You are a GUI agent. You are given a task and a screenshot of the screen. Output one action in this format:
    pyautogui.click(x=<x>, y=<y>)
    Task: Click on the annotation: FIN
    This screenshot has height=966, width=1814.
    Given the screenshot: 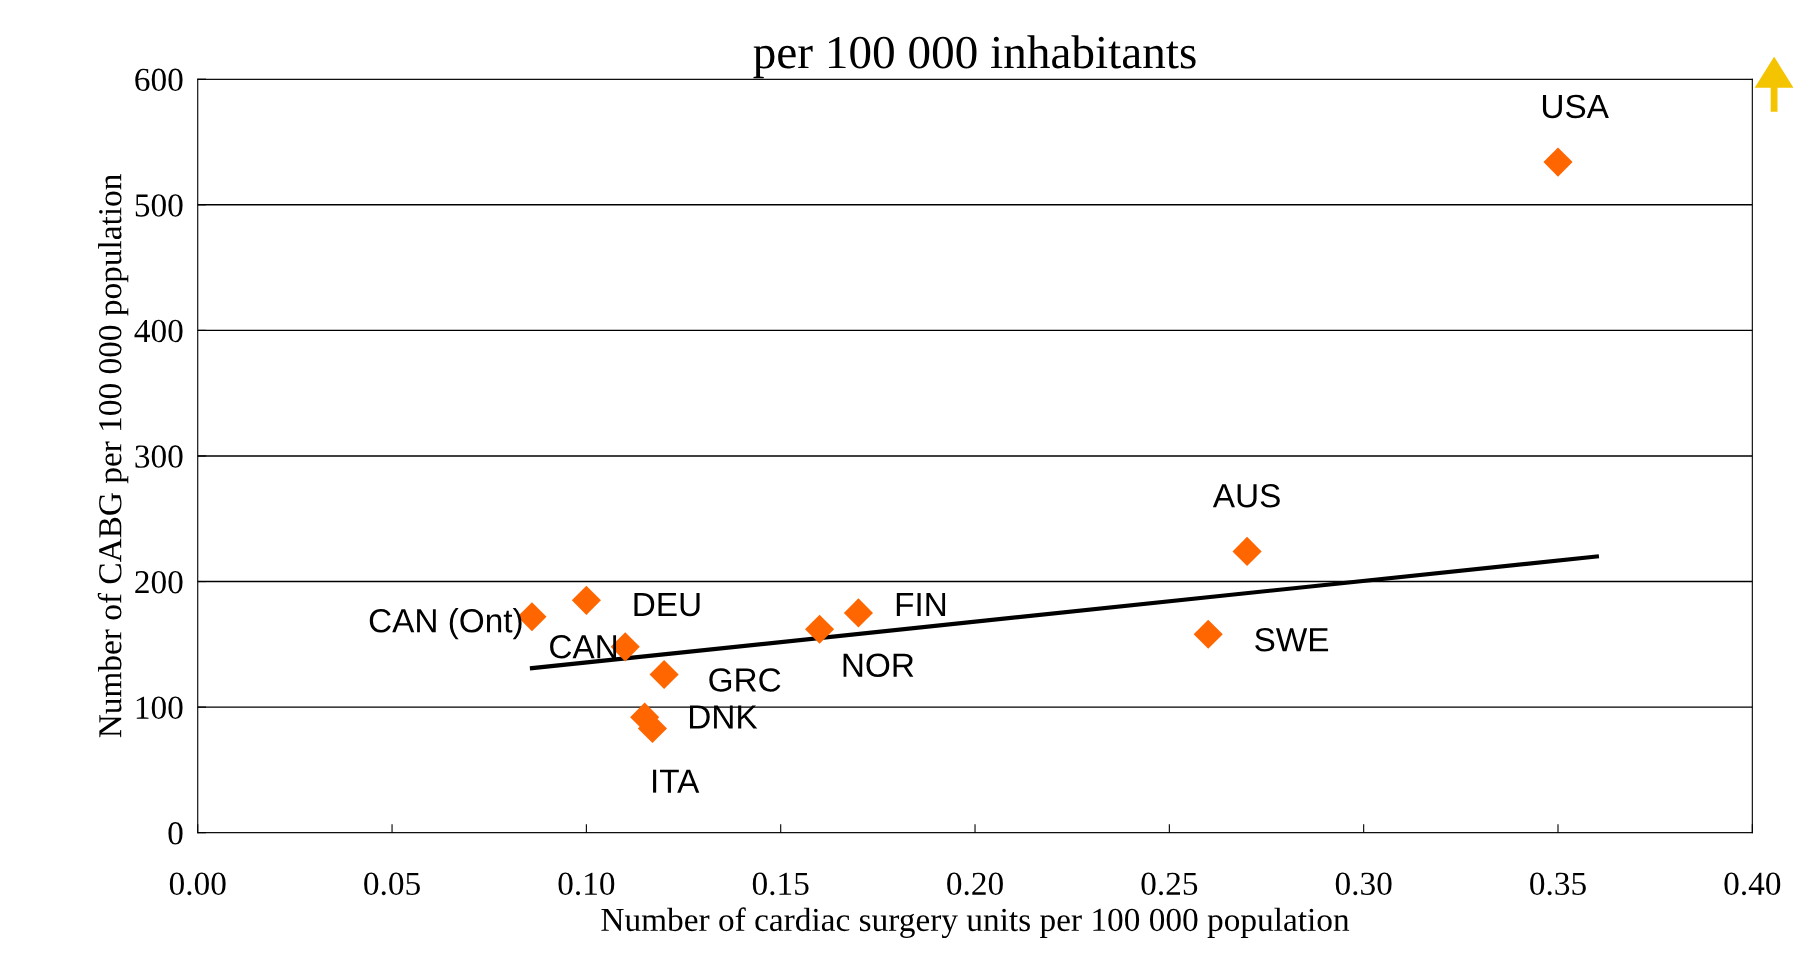 What is the action you would take?
    pyautogui.click(x=921, y=604)
    